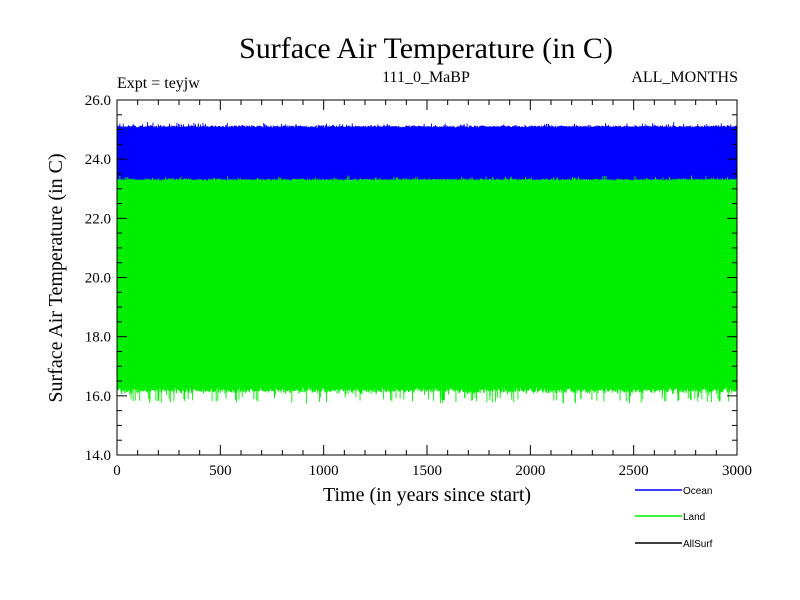 This screenshot has width=800, height=600. I want to click on series-ocean-band, so click(427, 152).